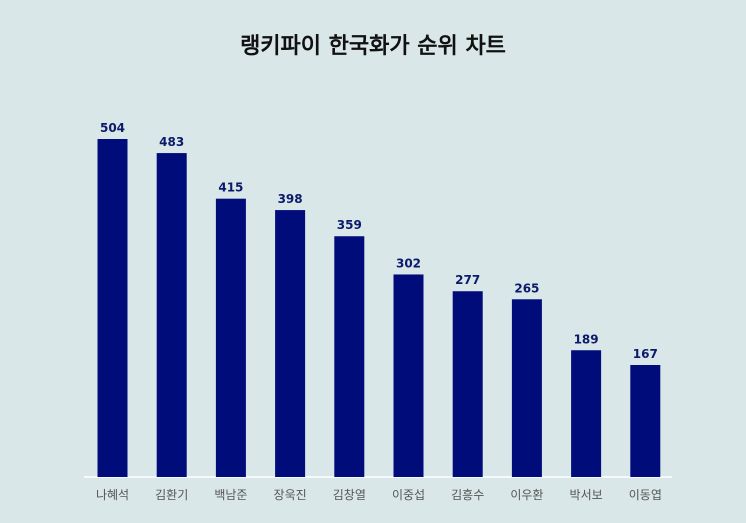 Image resolution: width=746 pixels, height=523 pixels. What do you see at coordinates (112, 128) in the screenshot?
I see `bar-value-label: 504` at bounding box center [112, 128].